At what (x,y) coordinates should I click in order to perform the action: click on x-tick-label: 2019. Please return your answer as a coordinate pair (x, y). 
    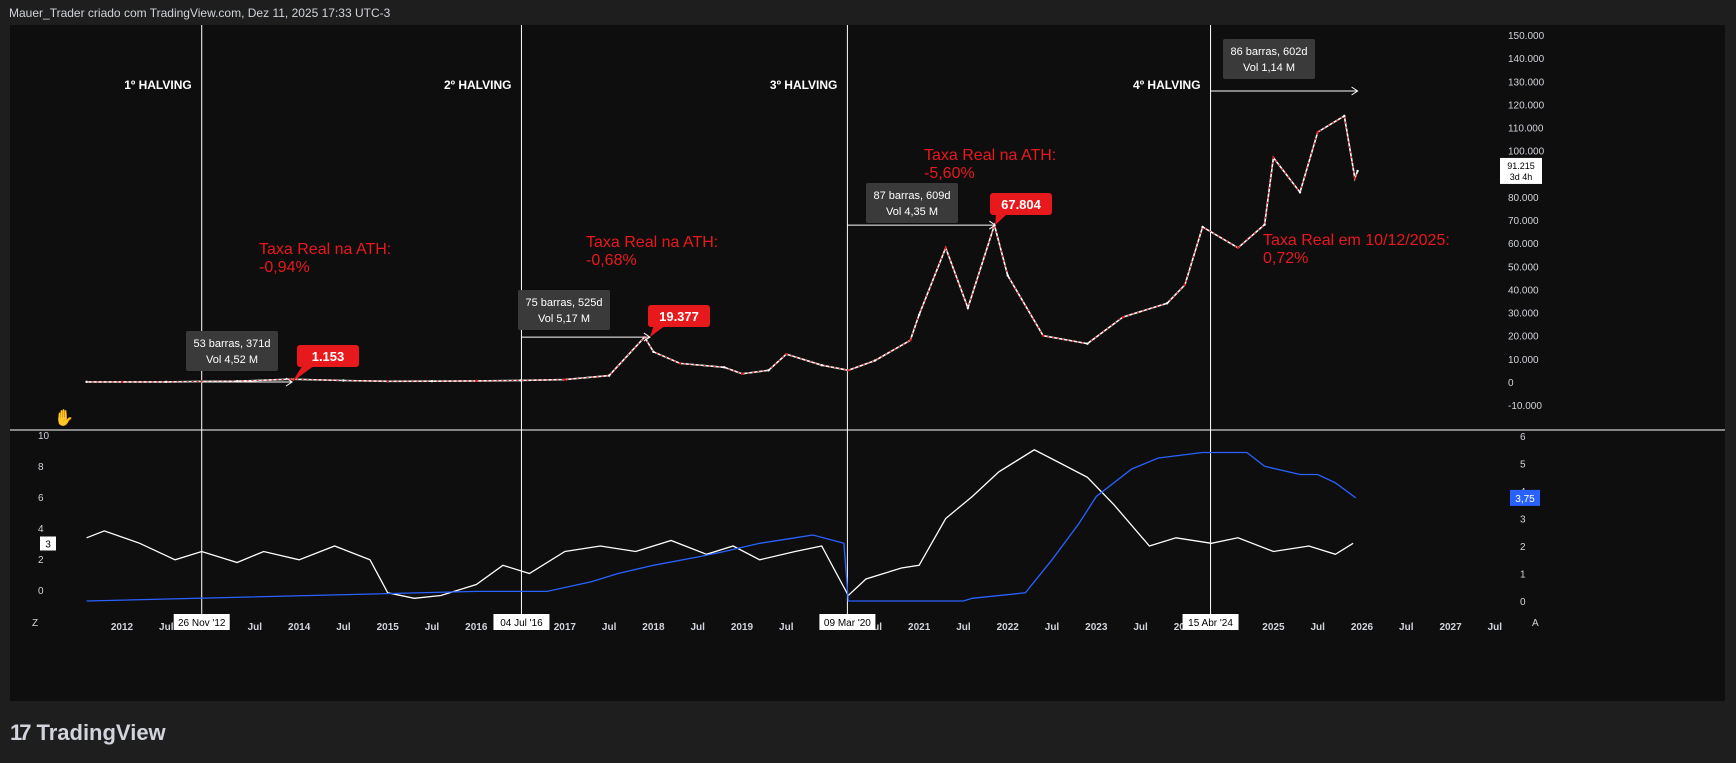
    Looking at the image, I should click on (742, 627).